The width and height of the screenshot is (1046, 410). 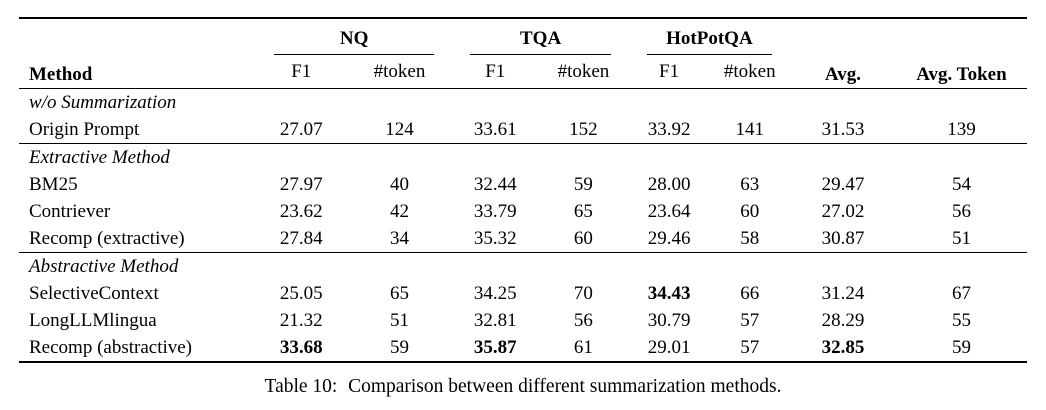 I want to click on subheader-hotpotqa-f1: F1, so click(x=669, y=71).